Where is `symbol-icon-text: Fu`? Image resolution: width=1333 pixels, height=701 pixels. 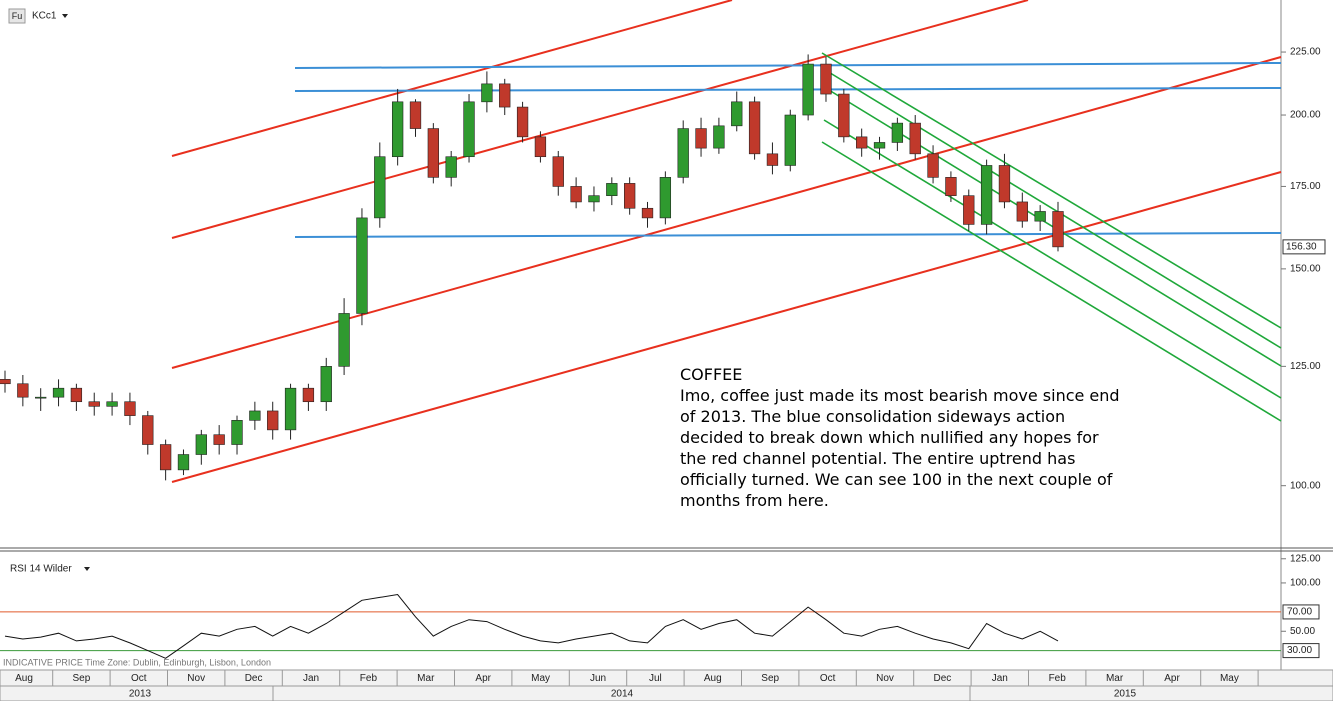 symbol-icon-text: Fu is located at coordinates (17, 16).